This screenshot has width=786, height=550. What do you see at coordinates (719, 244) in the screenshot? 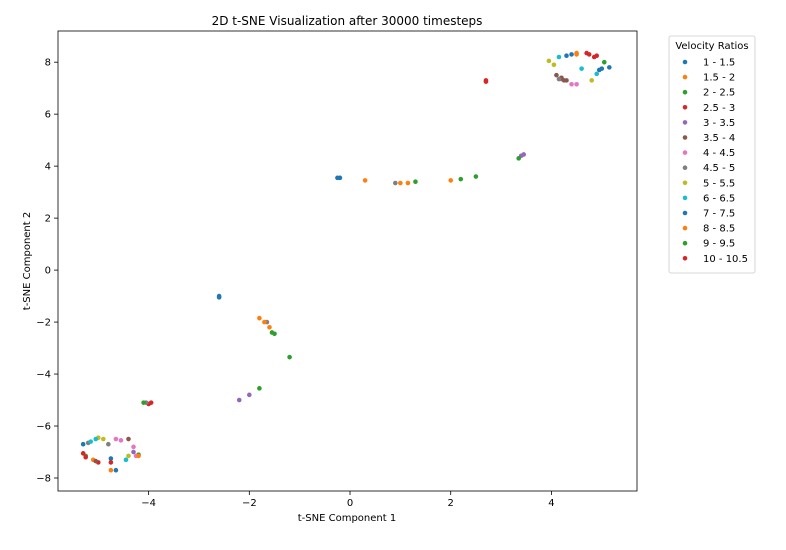
I see `legend-entry-label: 9 - 9.5` at bounding box center [719, 244].